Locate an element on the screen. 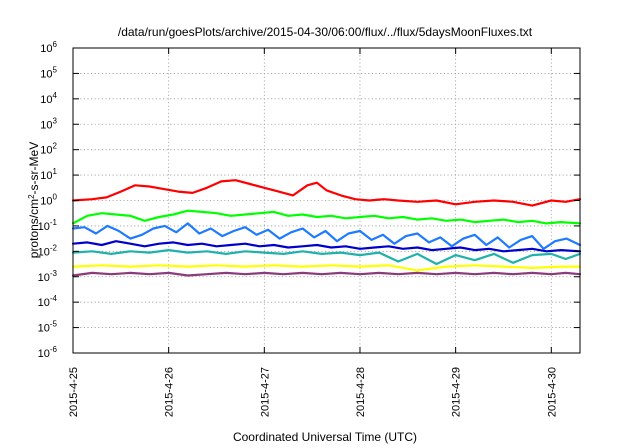 The width and height of the screenshot is (640, 448). y-tick-label: 10⁶ is located at coordinates (48, 47).